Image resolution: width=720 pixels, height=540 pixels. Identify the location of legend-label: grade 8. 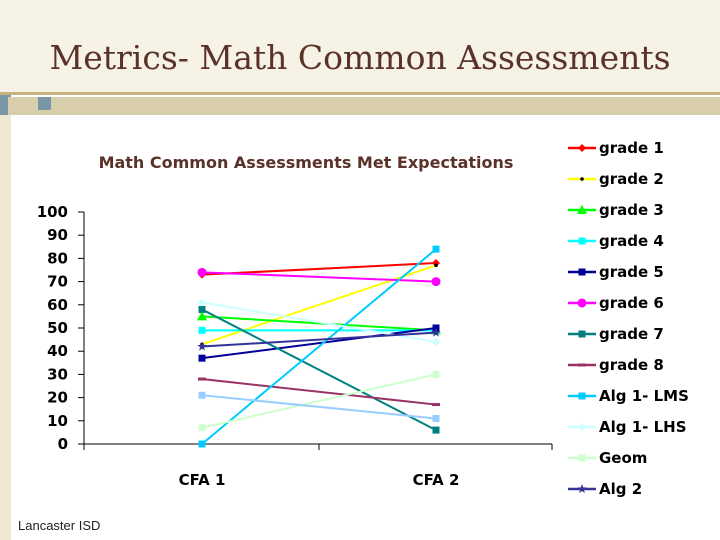
(631, 365).